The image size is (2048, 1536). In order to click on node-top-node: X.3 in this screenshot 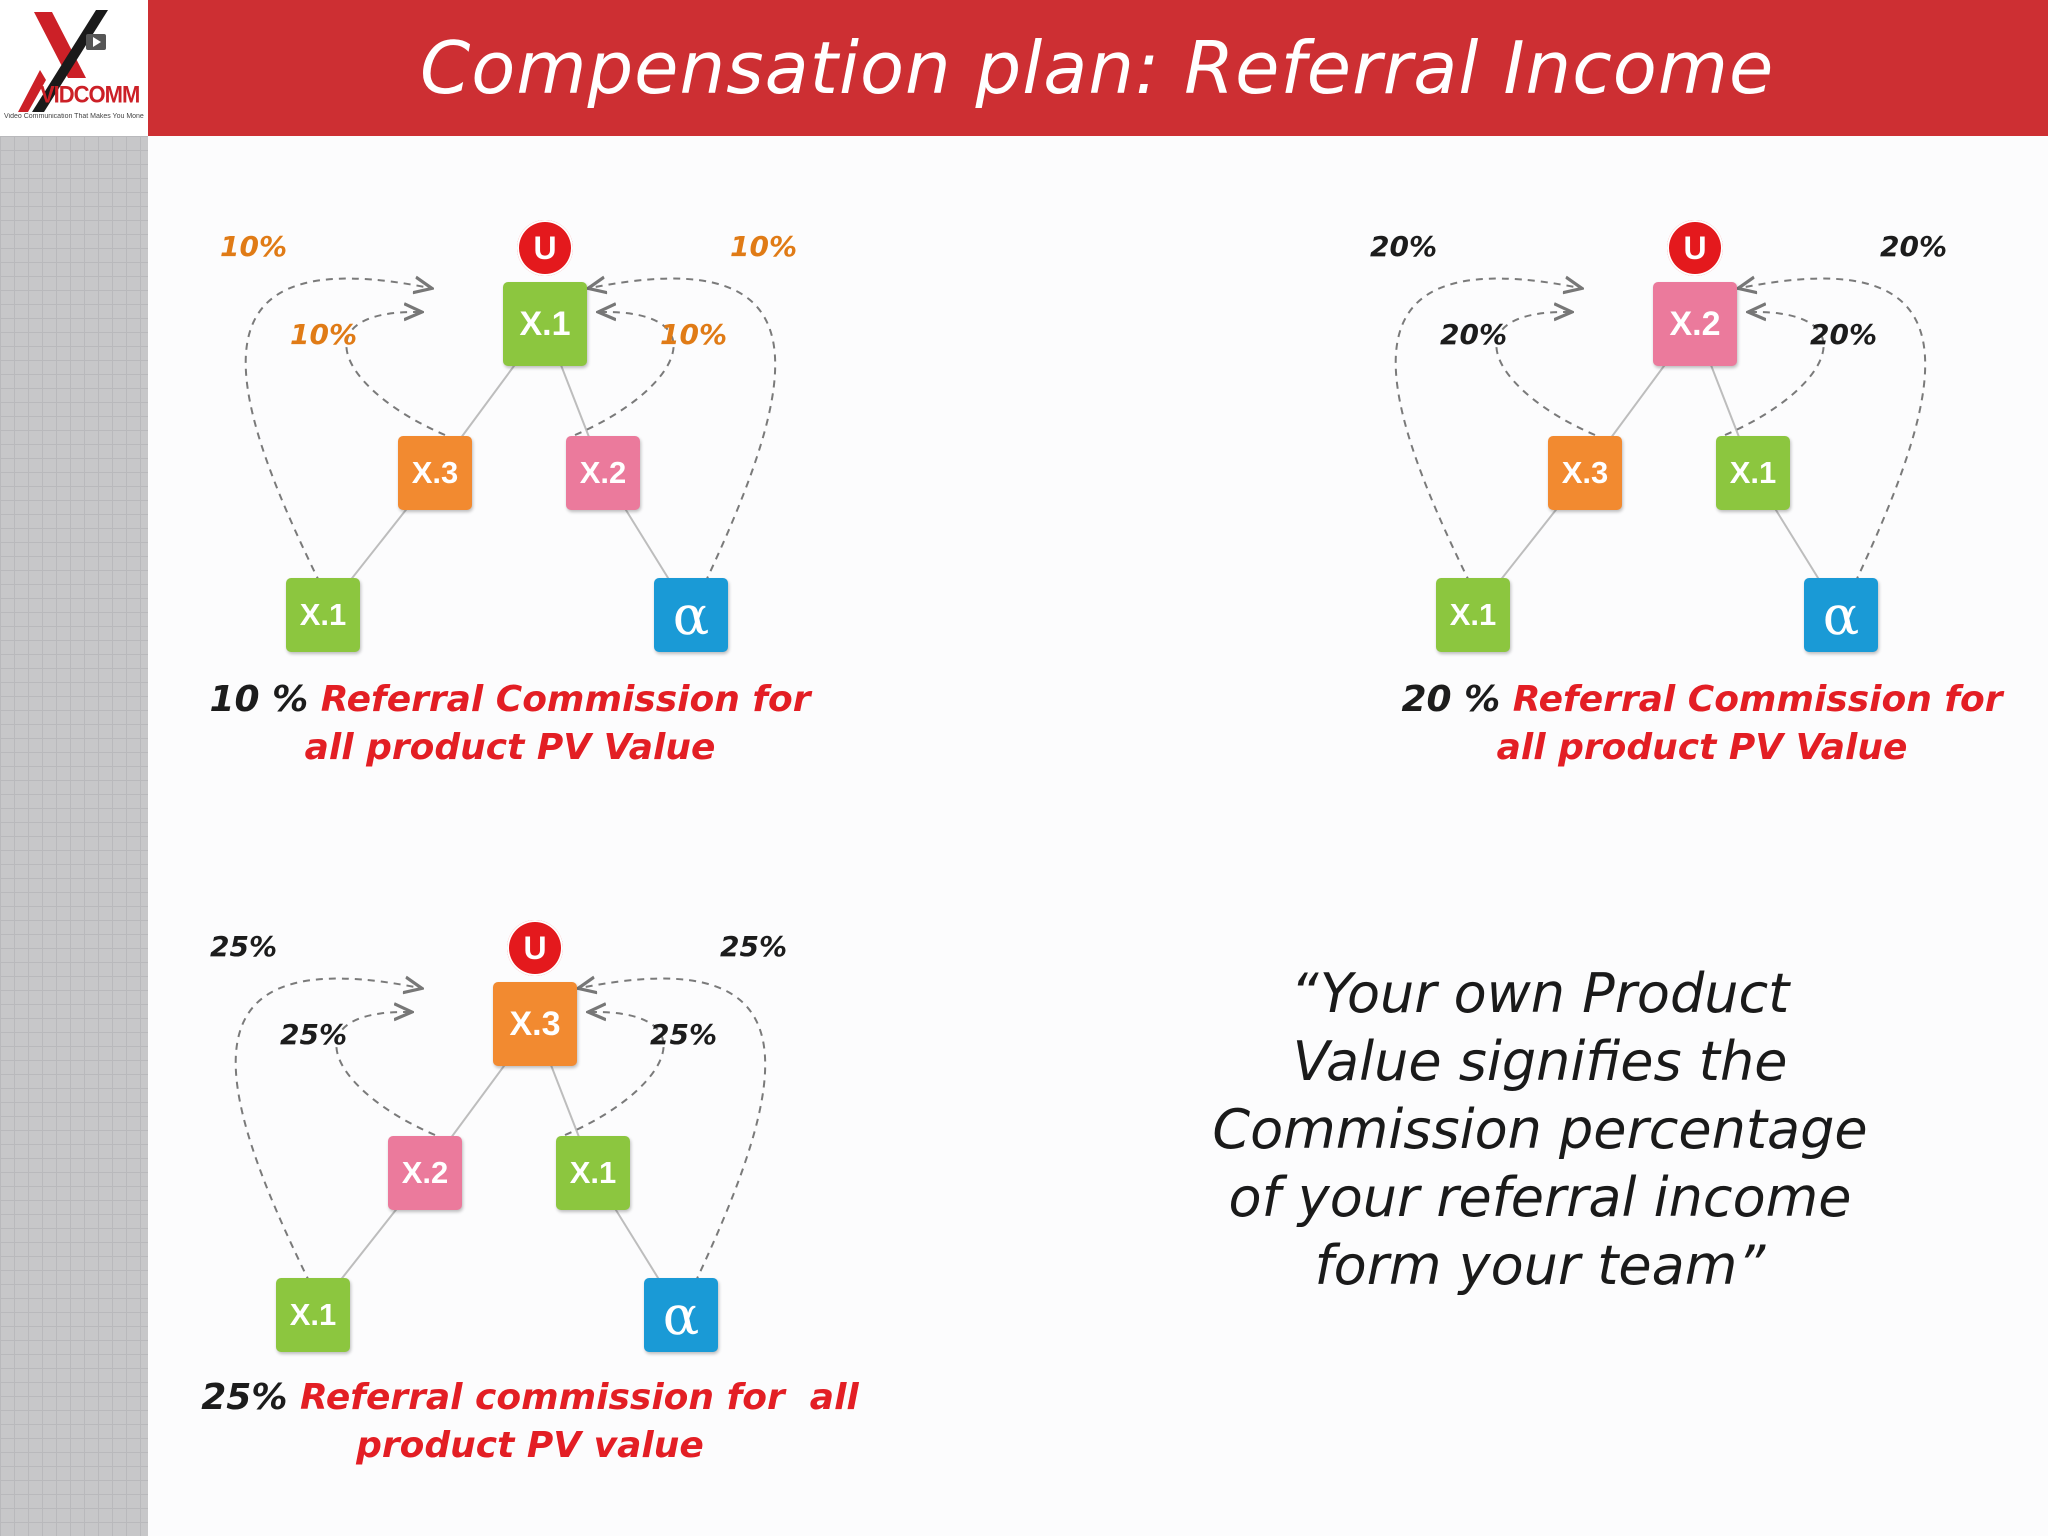, I will do `click(535, 1024)`.